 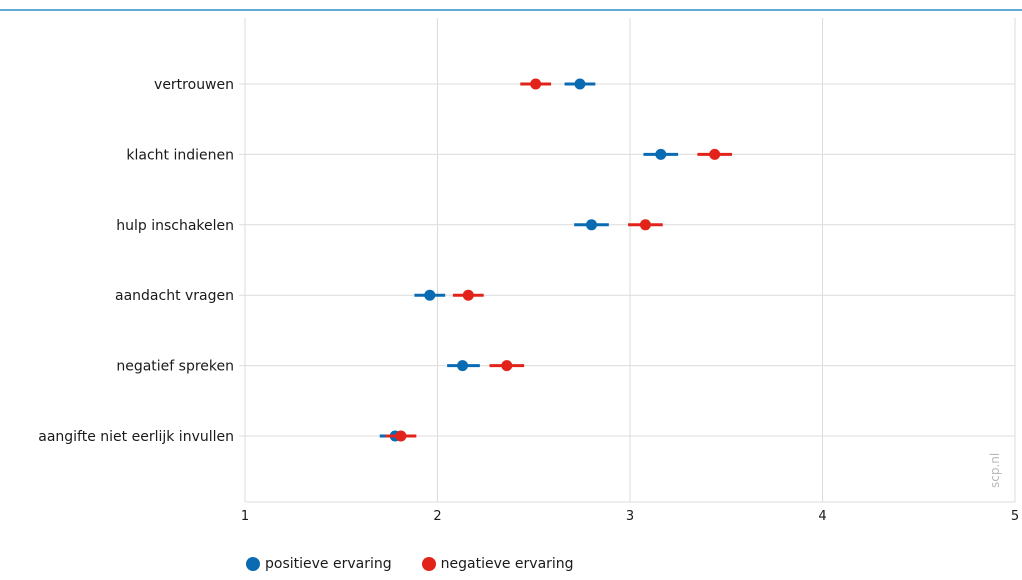 What do you see at coordinates (180, 155) in the screenshot?
I see `category-label: klacht indienen` at bounding box center [180, 155].